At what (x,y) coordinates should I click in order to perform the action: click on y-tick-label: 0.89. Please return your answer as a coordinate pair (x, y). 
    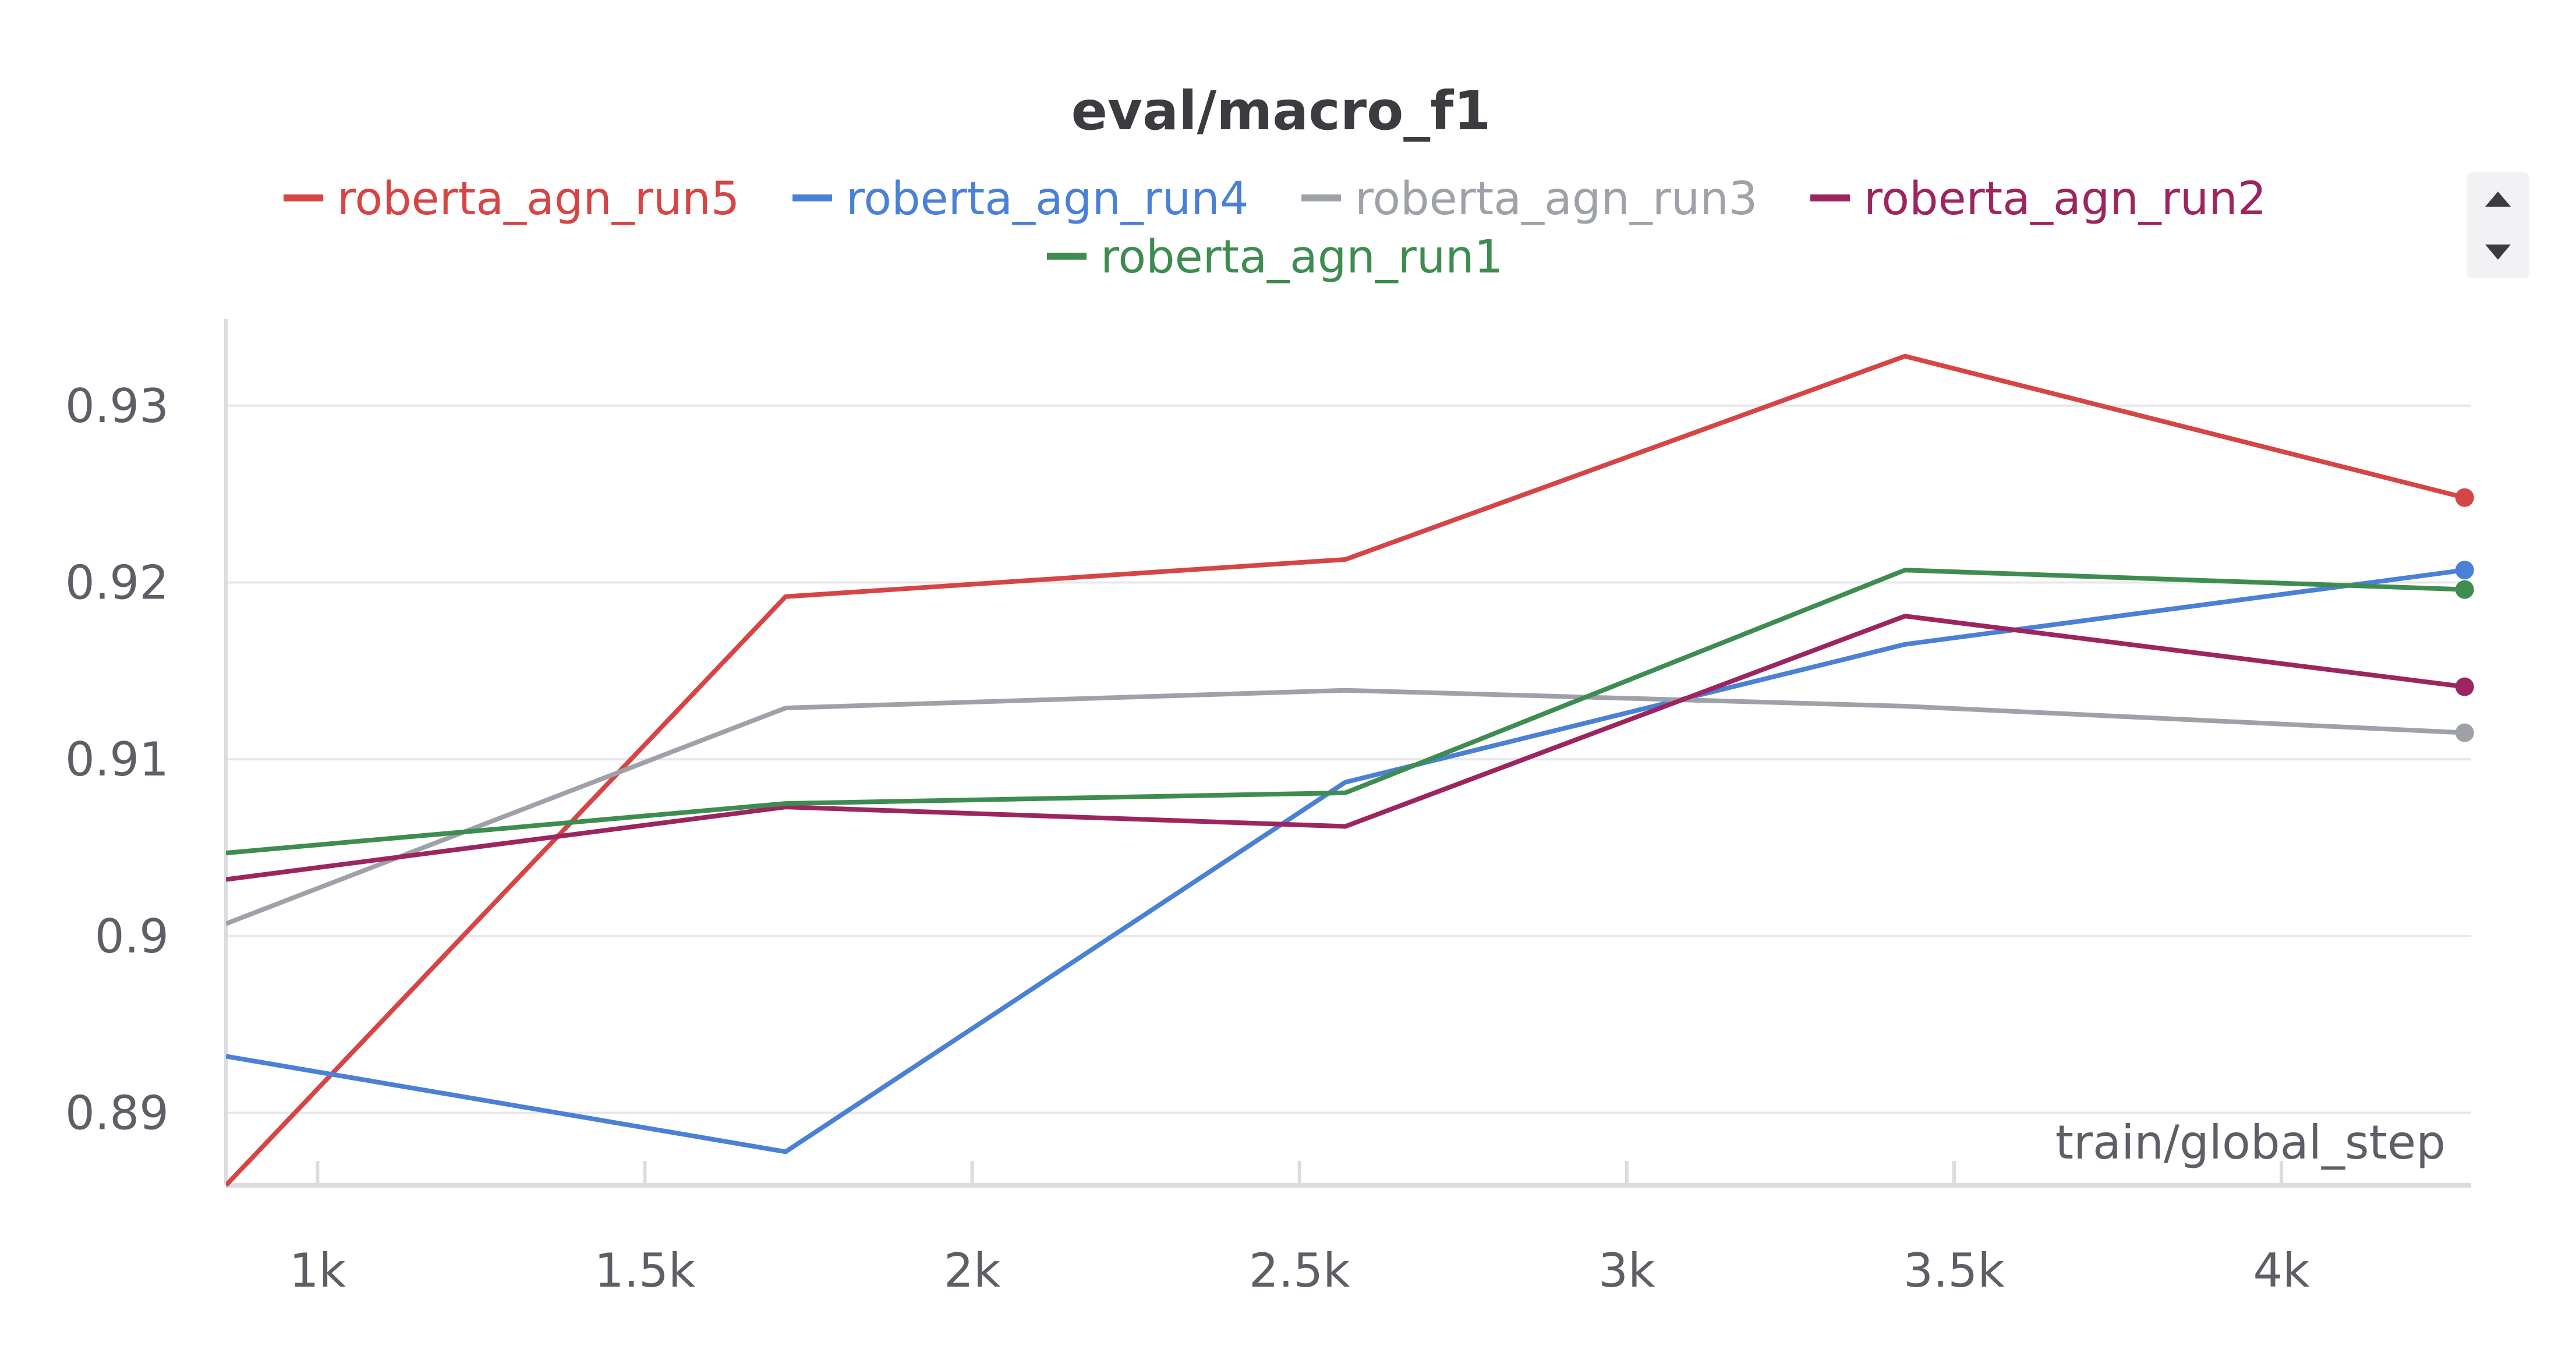
    Looking at the image, I should click on (117, 1113).